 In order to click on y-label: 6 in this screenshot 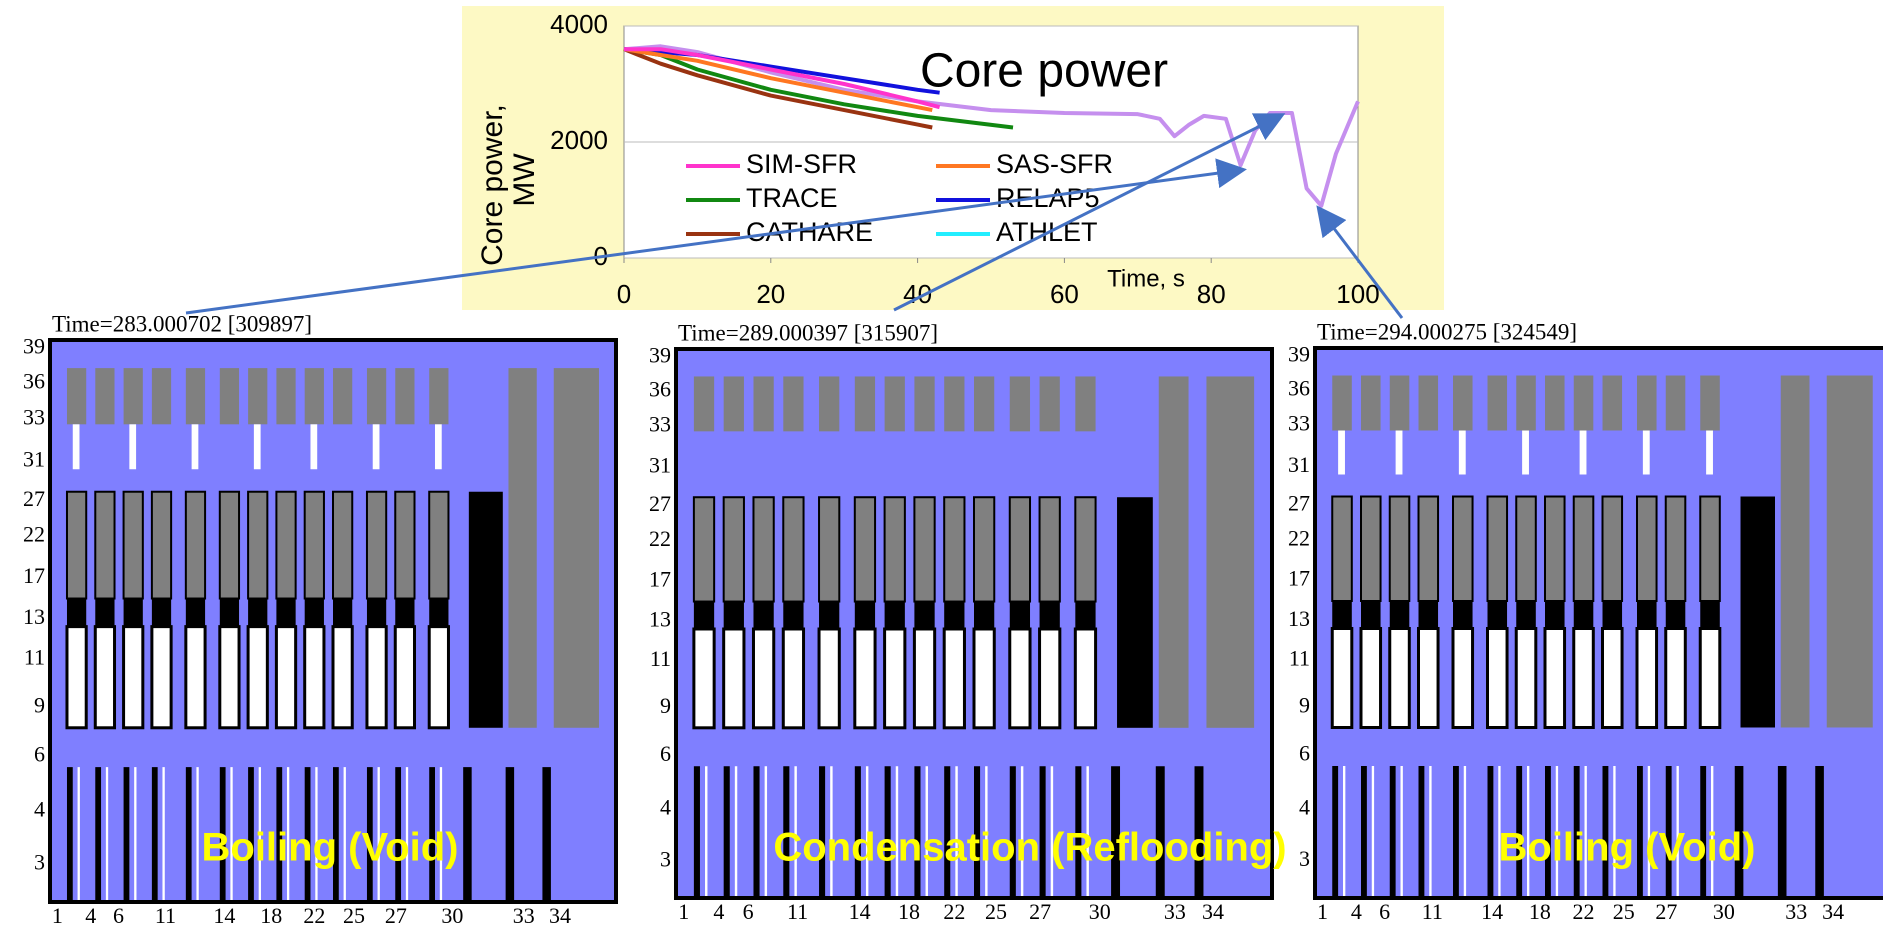, I will do `click(39, 753)`.